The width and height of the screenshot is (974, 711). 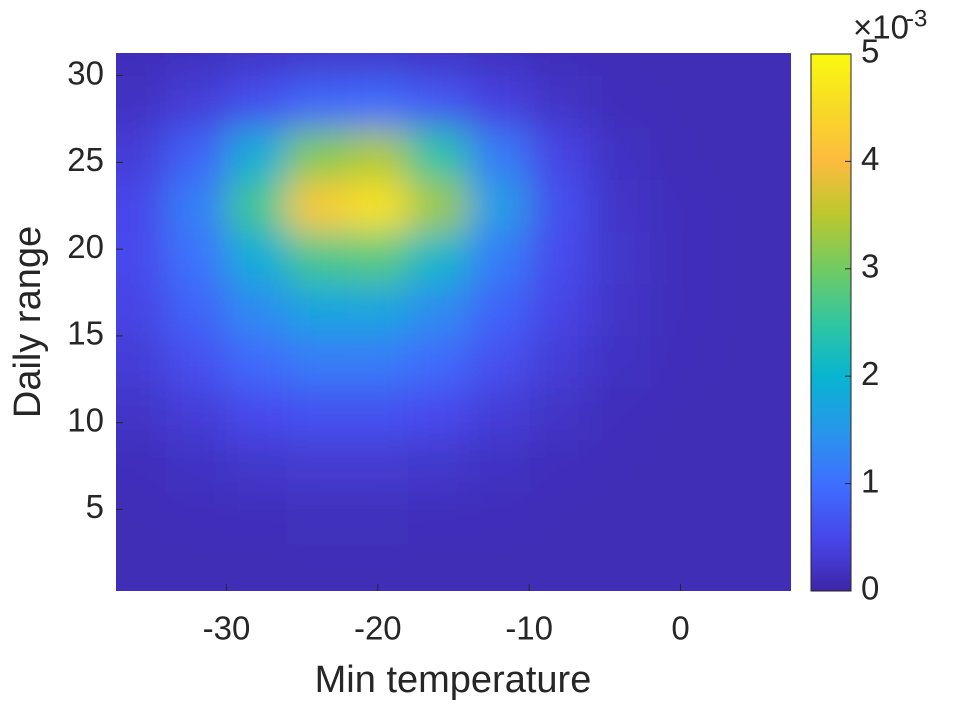 What do you see at coordinates (870, 51) in the screenshot?
I see `colorbar-tick-label: 5` at bounding box center [870, 51].